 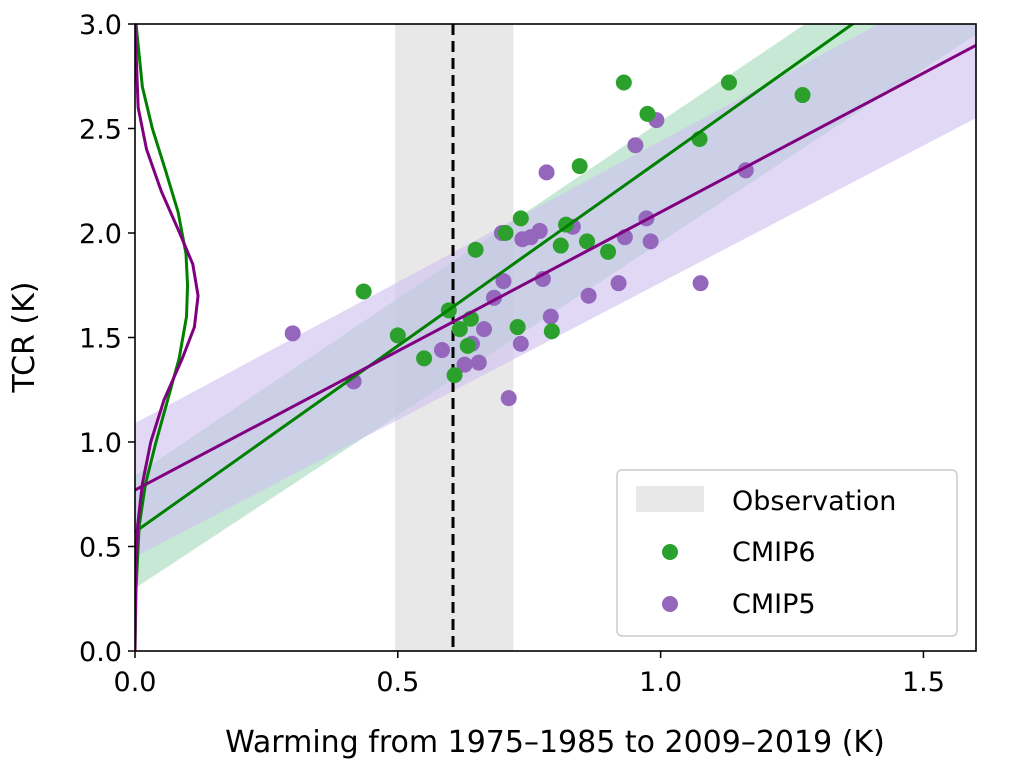 I want to click on kde-curve-cmip5, so click(x=167, y=337).